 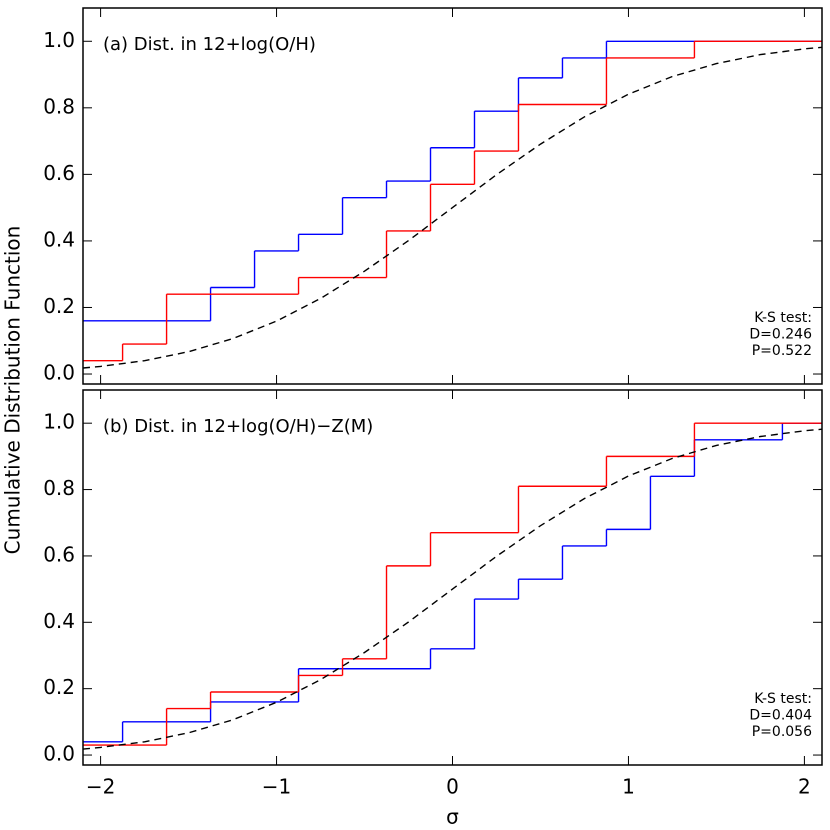 What do you see at coordinates (780, 716) in the screenshot?
I see `ks-stat: D=0.404` at bounding box center [780, 716].